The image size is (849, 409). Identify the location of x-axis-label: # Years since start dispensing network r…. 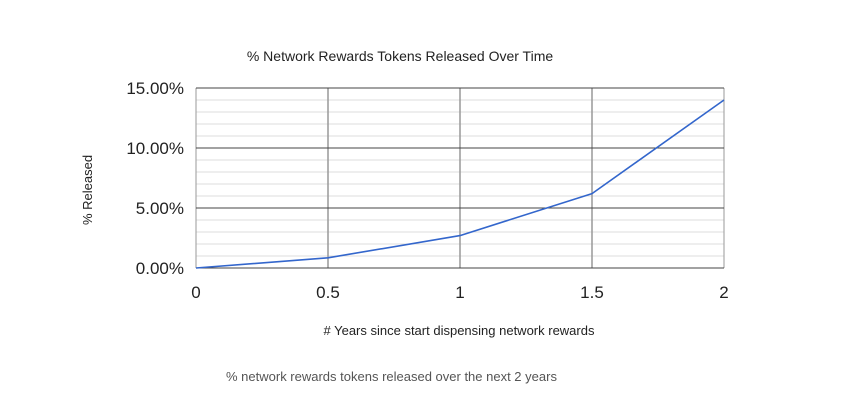
(459, 330).